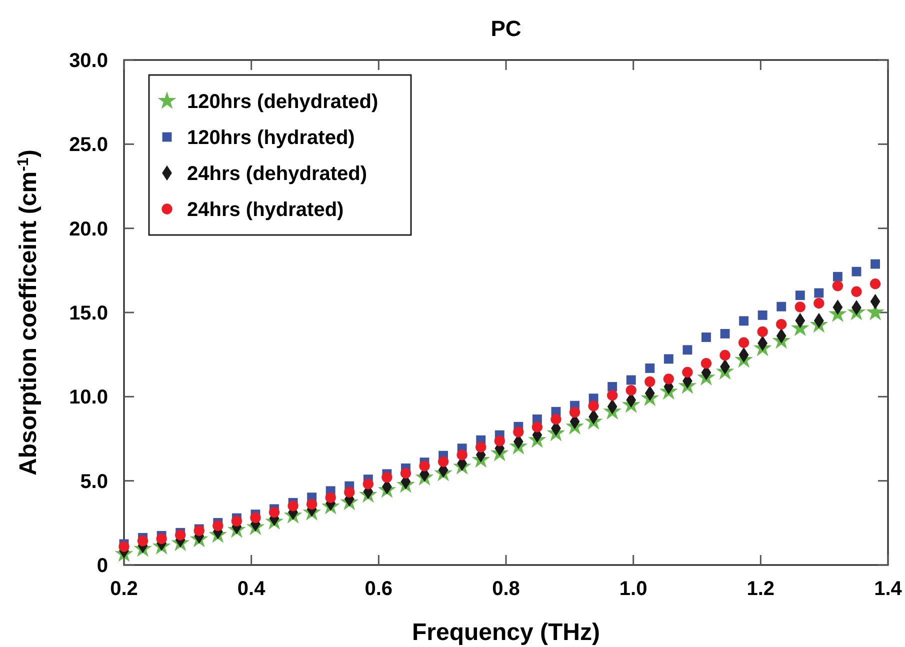 Image resolution: width=905 pixels, height=647 pixels. What do you see at coordinates (124, 589) in the screenshot?
I see `x-tick-label: 0.2` at bounding box center [124, 589].